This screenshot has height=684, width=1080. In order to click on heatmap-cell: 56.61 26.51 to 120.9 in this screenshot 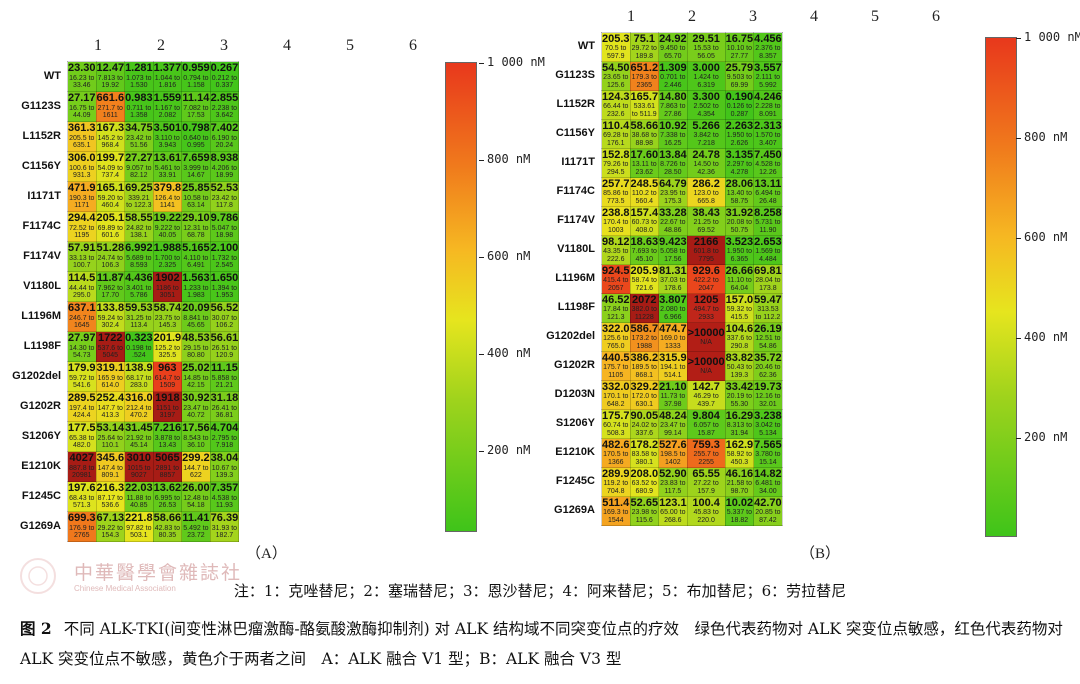, I will do `click(224, 346)`.